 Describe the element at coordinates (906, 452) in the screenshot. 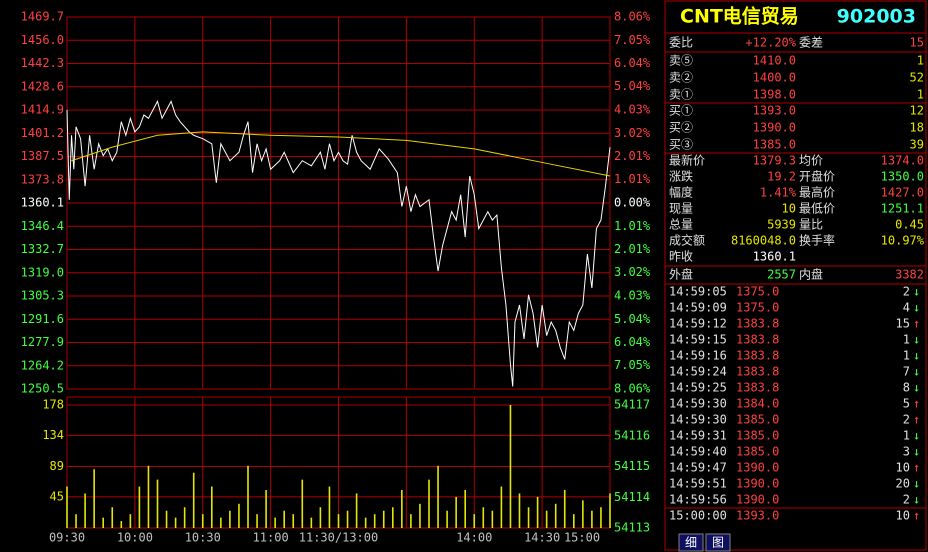

I see `trade-volume: 3` at that location.